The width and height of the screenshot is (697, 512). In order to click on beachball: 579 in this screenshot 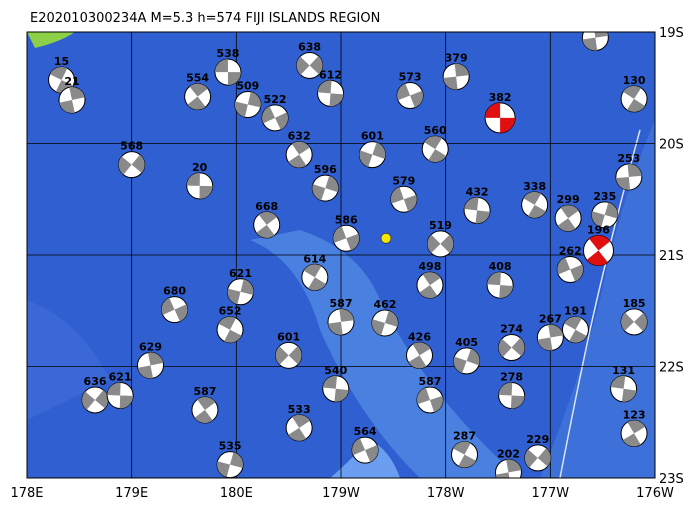, I will do `click(404, 193)`.